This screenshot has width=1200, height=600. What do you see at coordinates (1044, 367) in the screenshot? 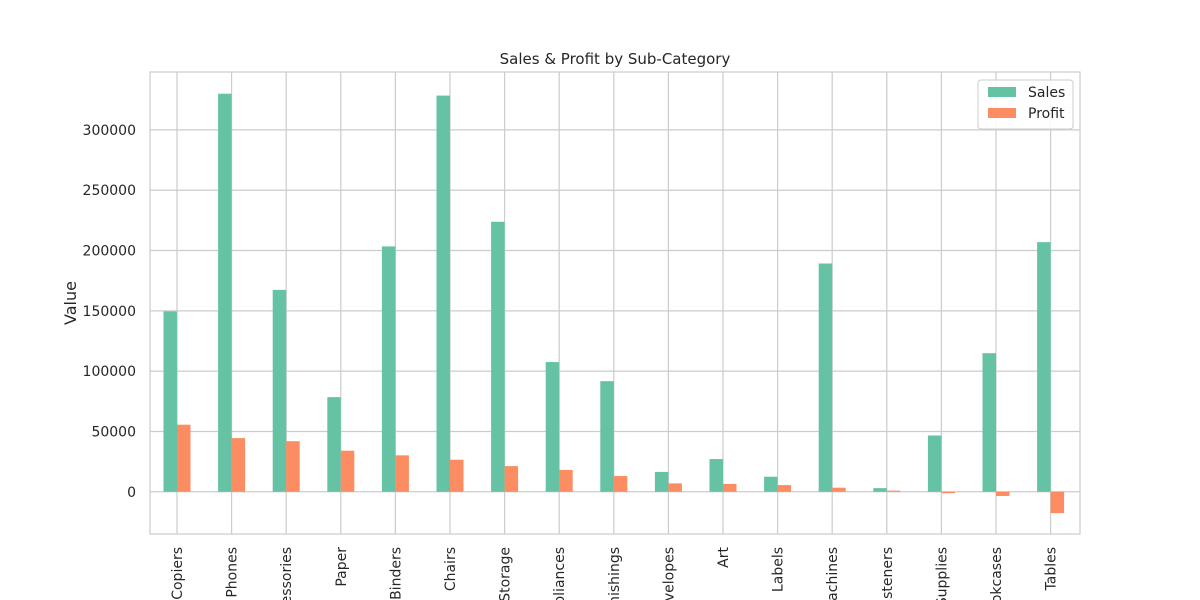
I see `bar-sales-tables` at bounding box center [1044, 367].